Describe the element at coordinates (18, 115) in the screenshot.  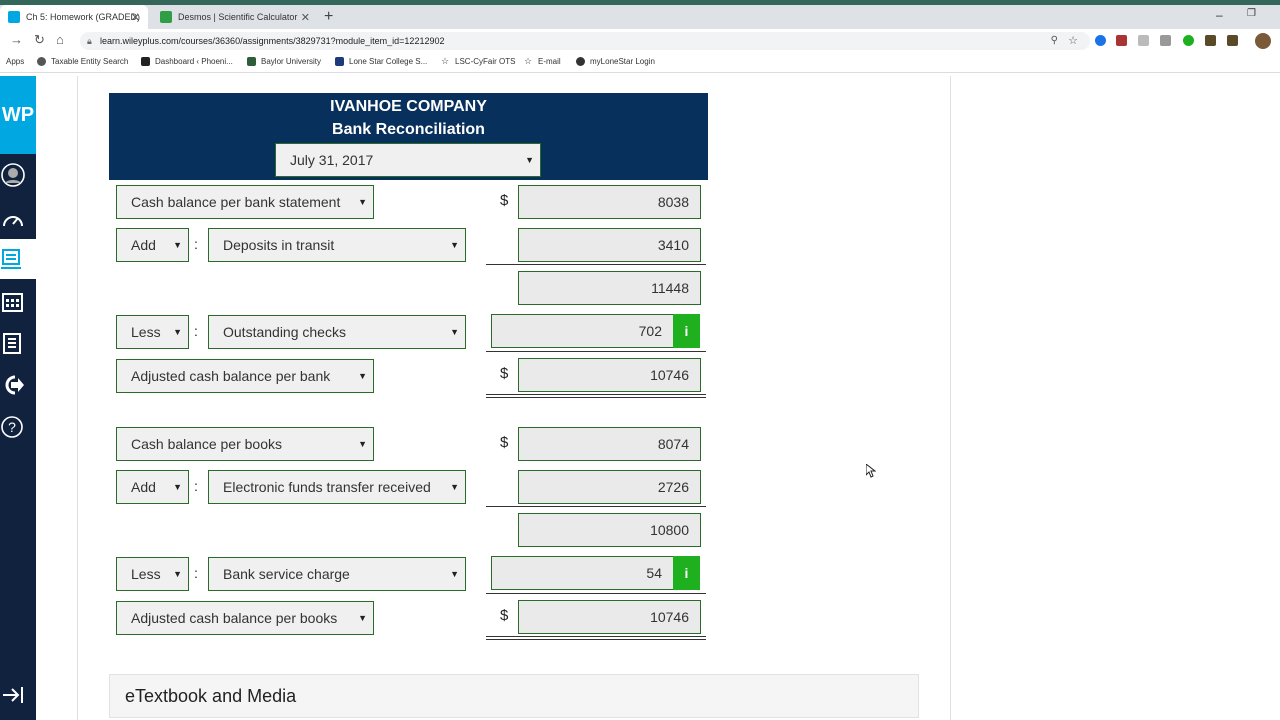
I see `wileyplus-logo: WP` at that location.